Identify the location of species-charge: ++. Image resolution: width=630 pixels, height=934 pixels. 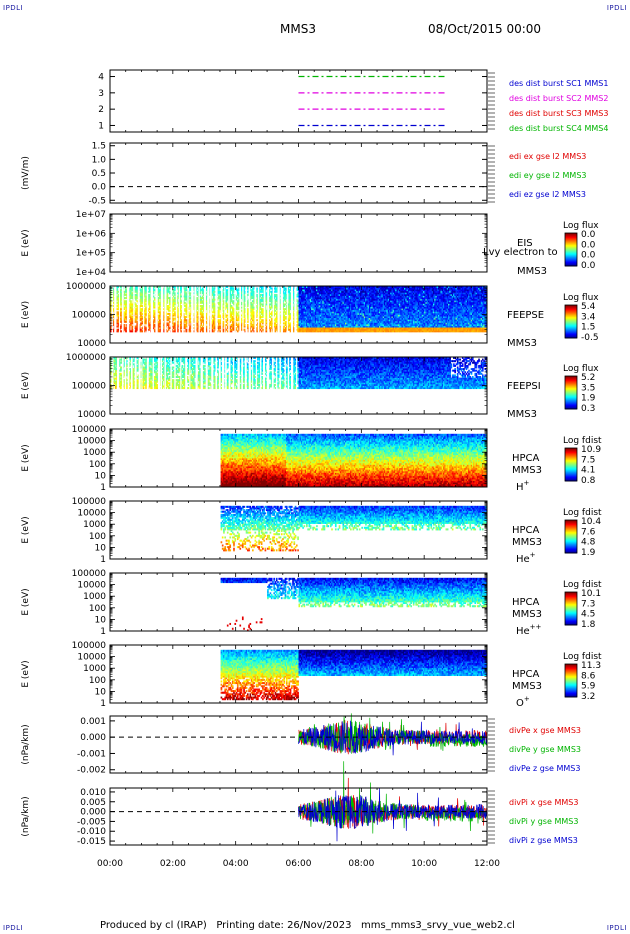
(536, 627).